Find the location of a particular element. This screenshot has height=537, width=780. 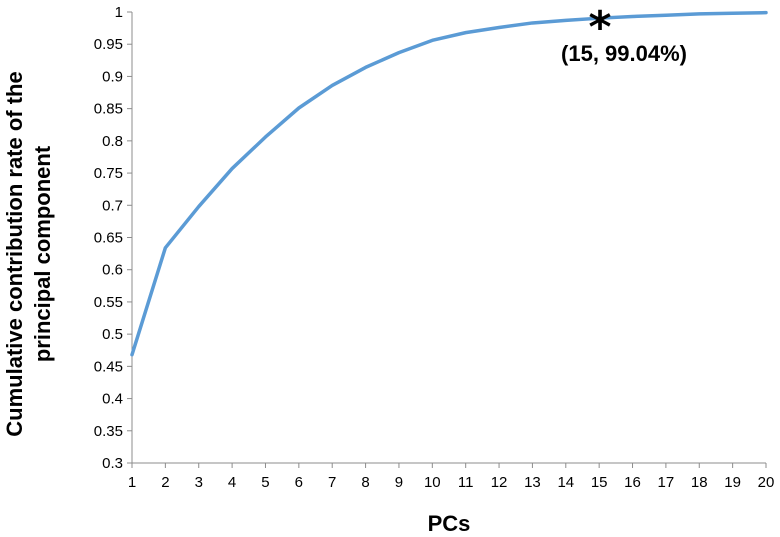

x-tick-label: 14 is located at coordinates (565, 482).